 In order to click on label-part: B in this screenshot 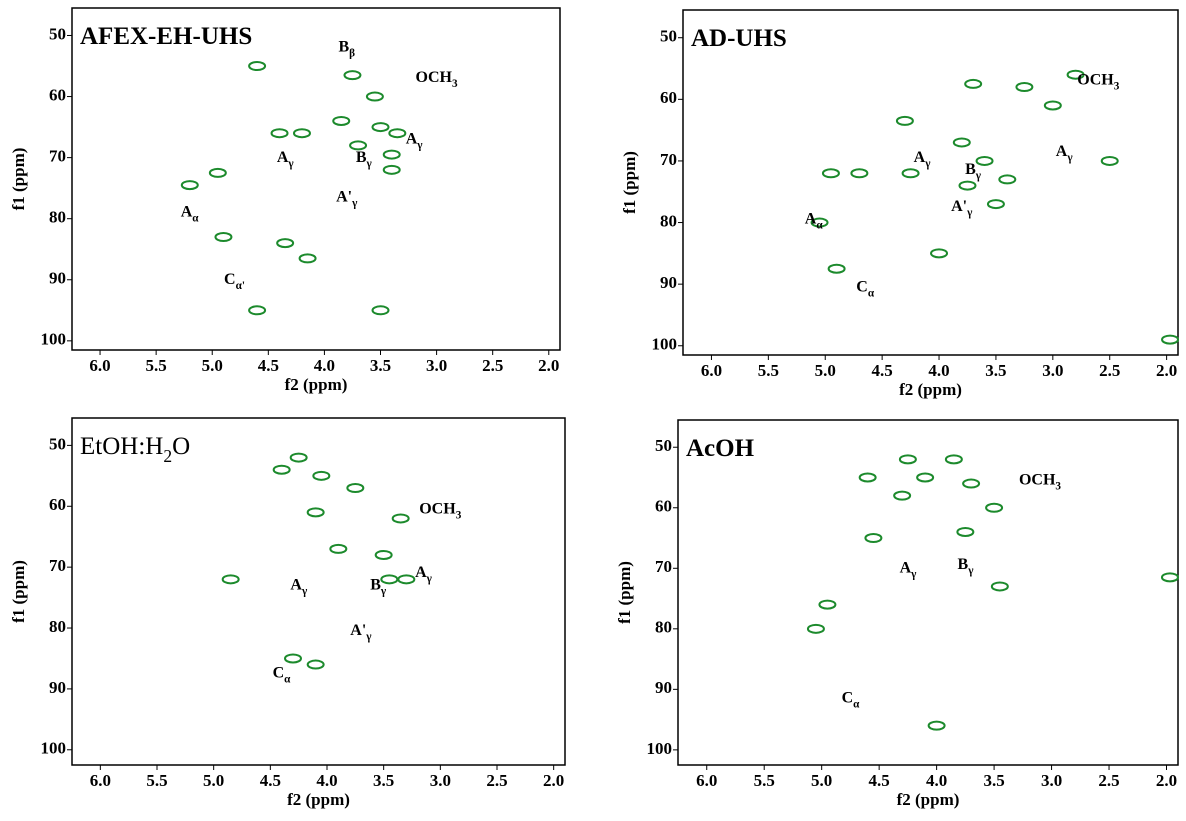, I will do `click(375, 584)`.